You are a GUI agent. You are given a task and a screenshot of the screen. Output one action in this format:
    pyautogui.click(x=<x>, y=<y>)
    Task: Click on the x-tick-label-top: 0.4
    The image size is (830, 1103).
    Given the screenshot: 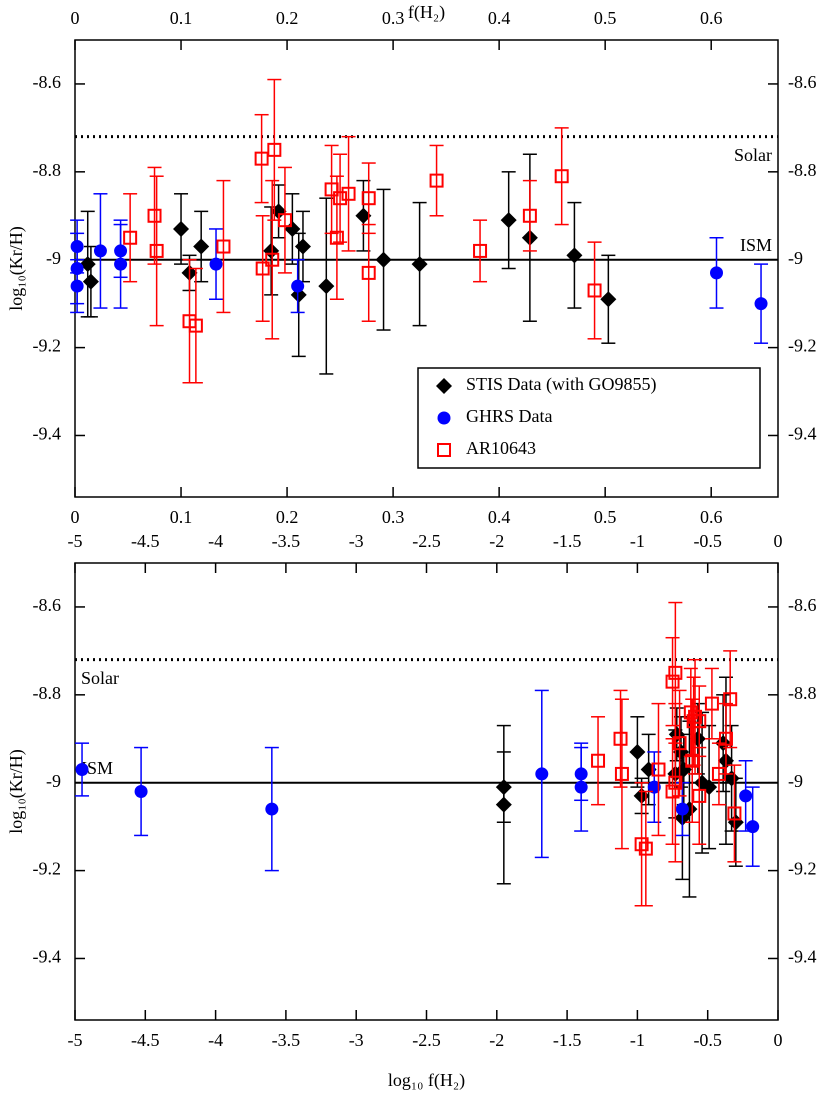 What is the action you would take?
    pyautogui.click(x=499, y=18)
    